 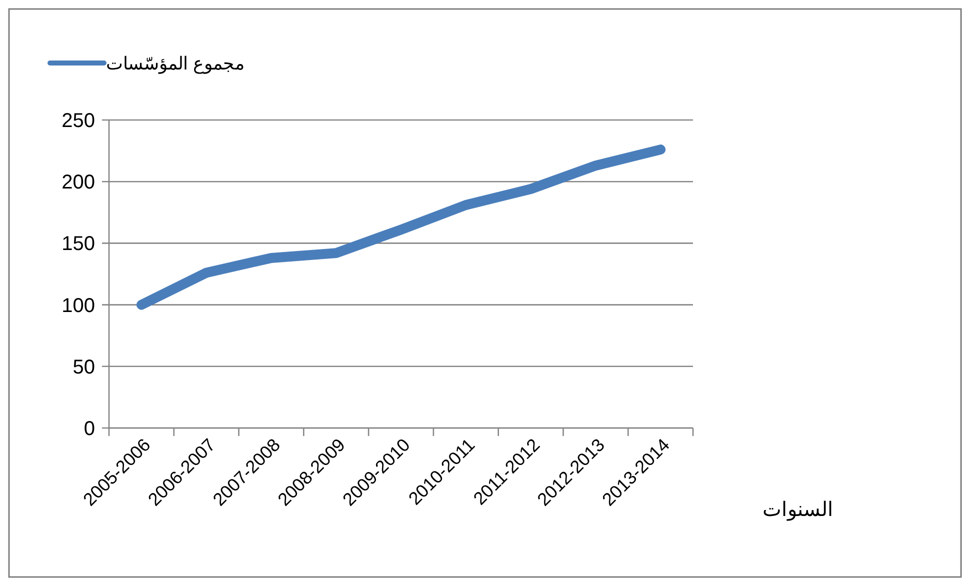 What do you see at coordinates (78, 121) in the screenshot?
I see `y-tick-label: 250` at bounding box center [78, 121].